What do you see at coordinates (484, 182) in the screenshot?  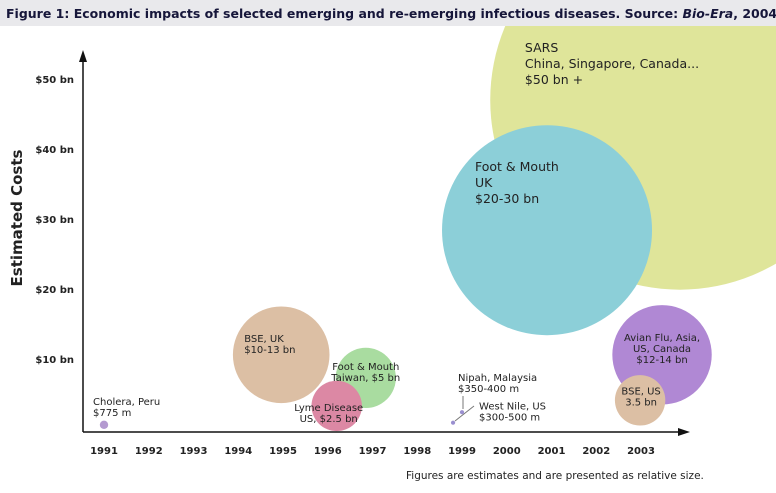 I see `bubble-label: UK` at bounding box center [484, 182].